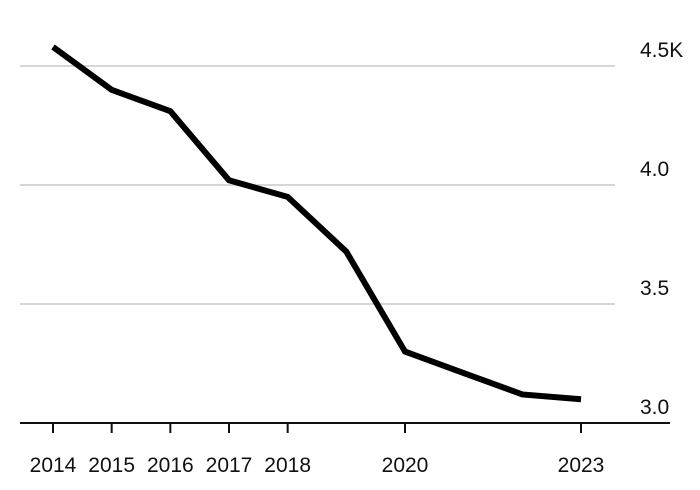  I want to click on y-tick-label: 3.5, so click(654, 288).